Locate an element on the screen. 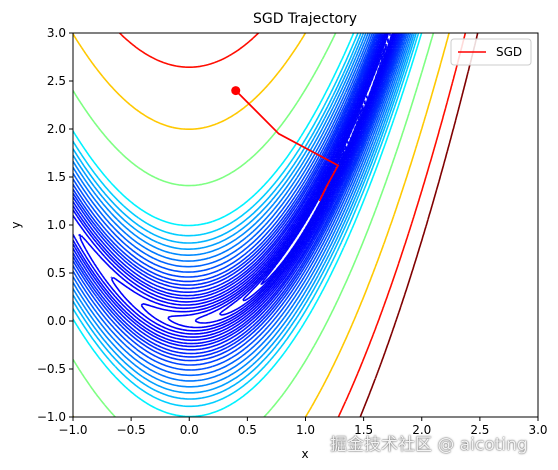  x-tick-label: 2.0 is located at coordinates (421, 430).